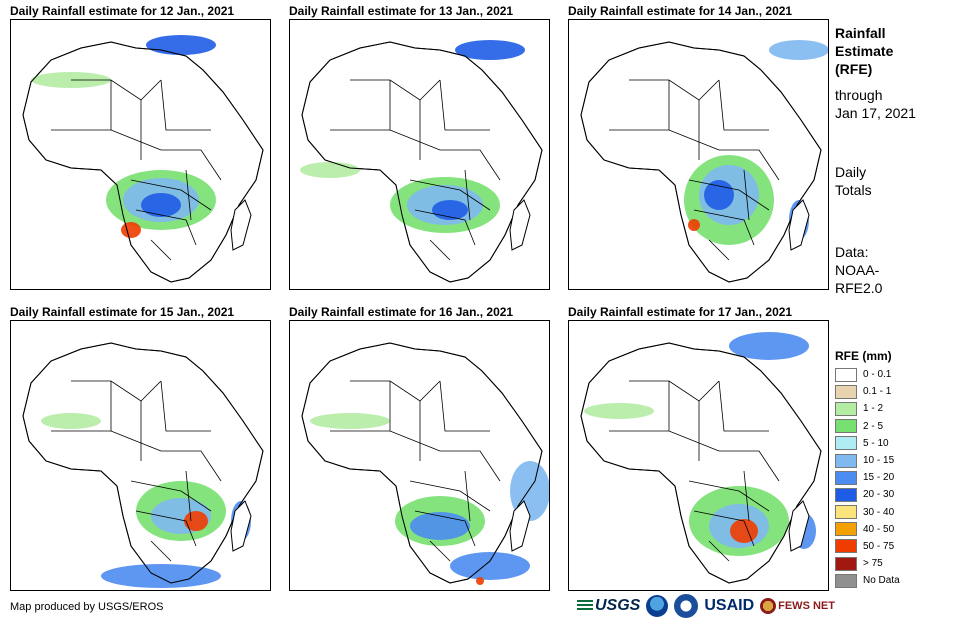 This screenshot has height=626, width=967. Describe the element at coordinates (877, 375) in the screenshot. I see `legend-label: 0 - 0.1` at that location.